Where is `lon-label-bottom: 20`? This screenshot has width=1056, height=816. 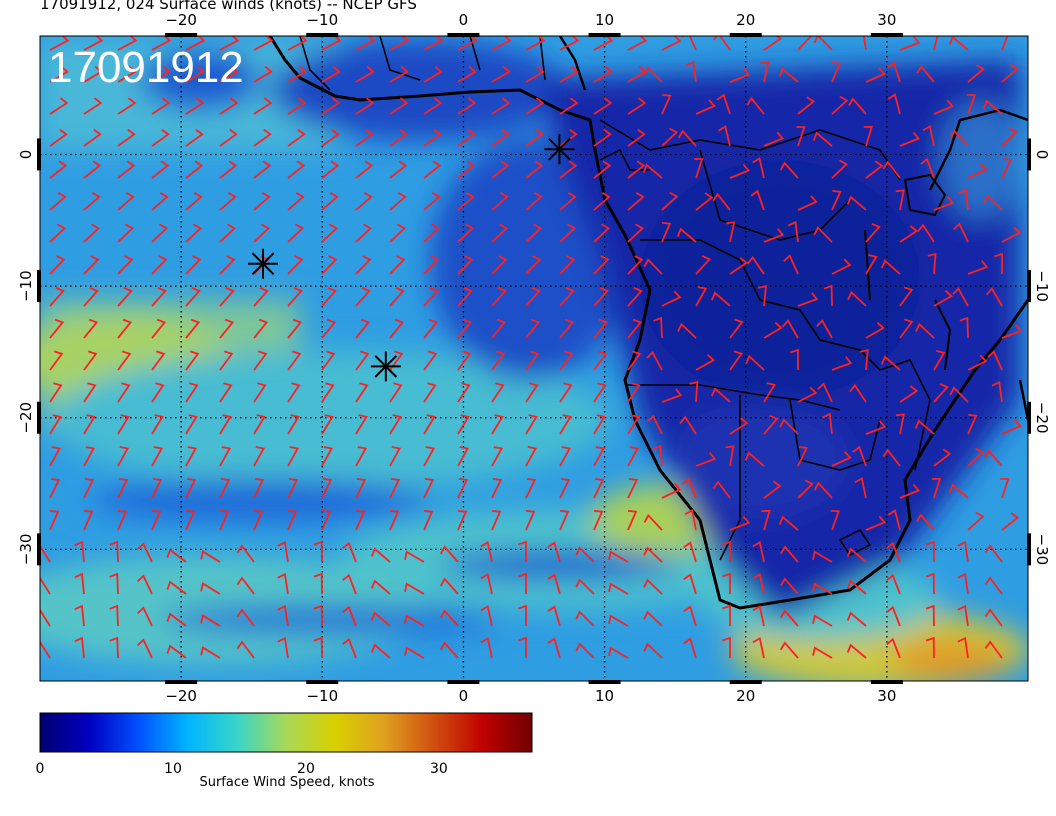
lon-label-bottom: 20 is located at coordinates (745, 696).